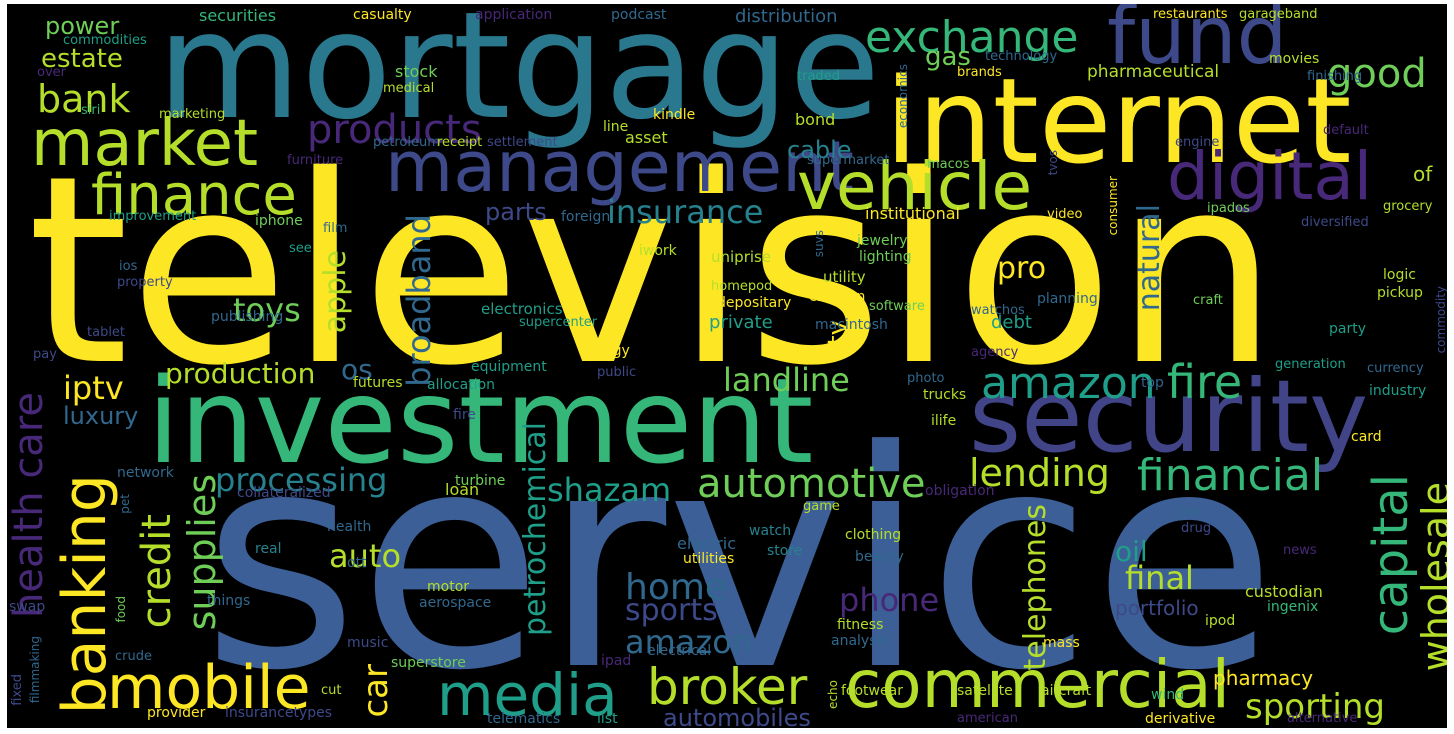  I want to click on word-iwork: iwork, so click(658, 251).